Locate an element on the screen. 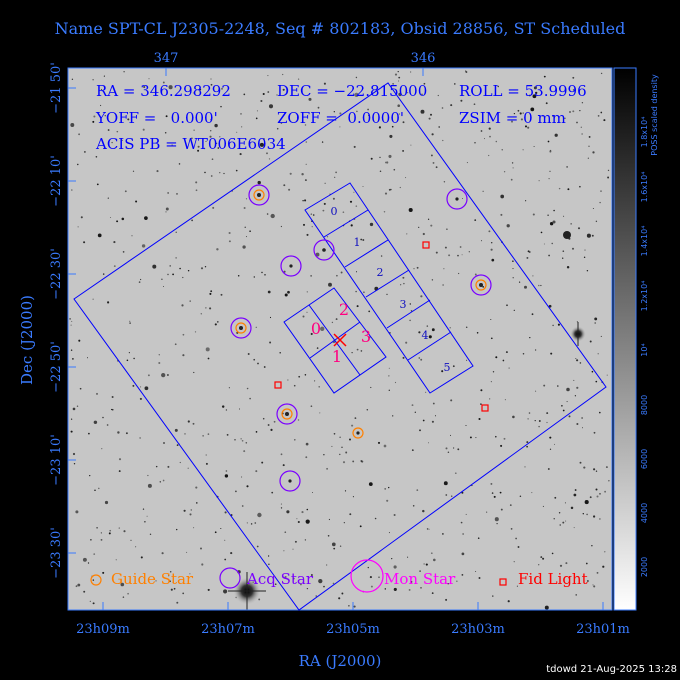  y-tick-label: −21 50' is located at coordinates (56, 88).